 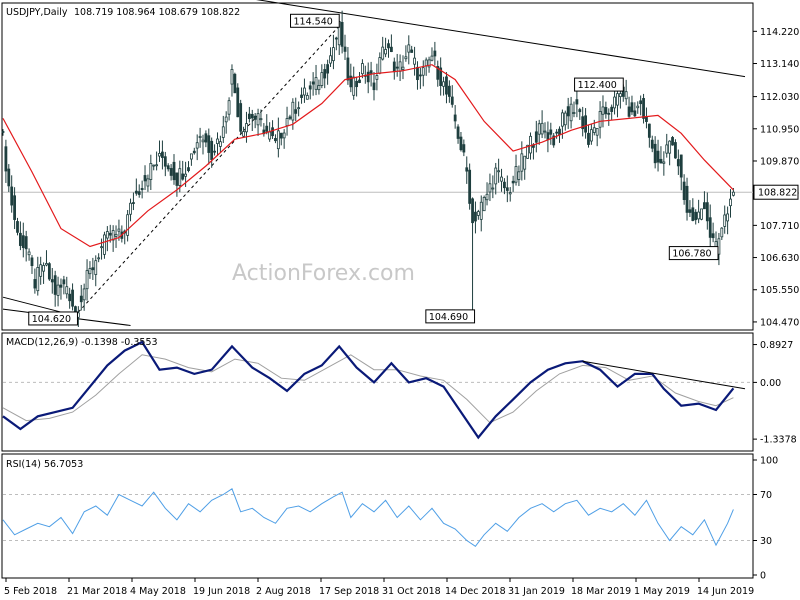 I want to click on x-tick-label: 1 May 2019, so click(x=662, y=591).